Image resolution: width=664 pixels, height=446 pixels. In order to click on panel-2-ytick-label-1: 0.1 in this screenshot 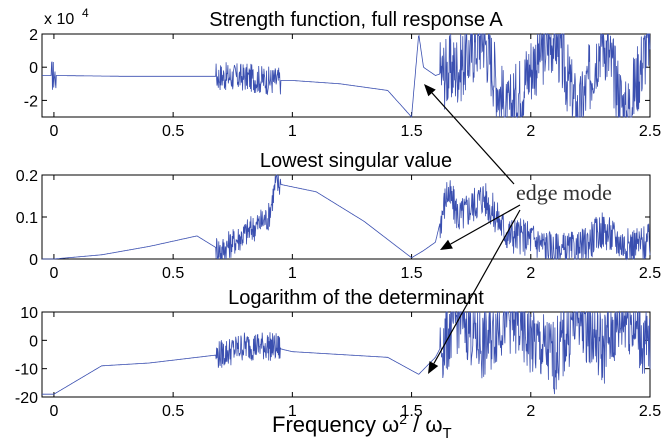, I will do `click(27, 218)`.